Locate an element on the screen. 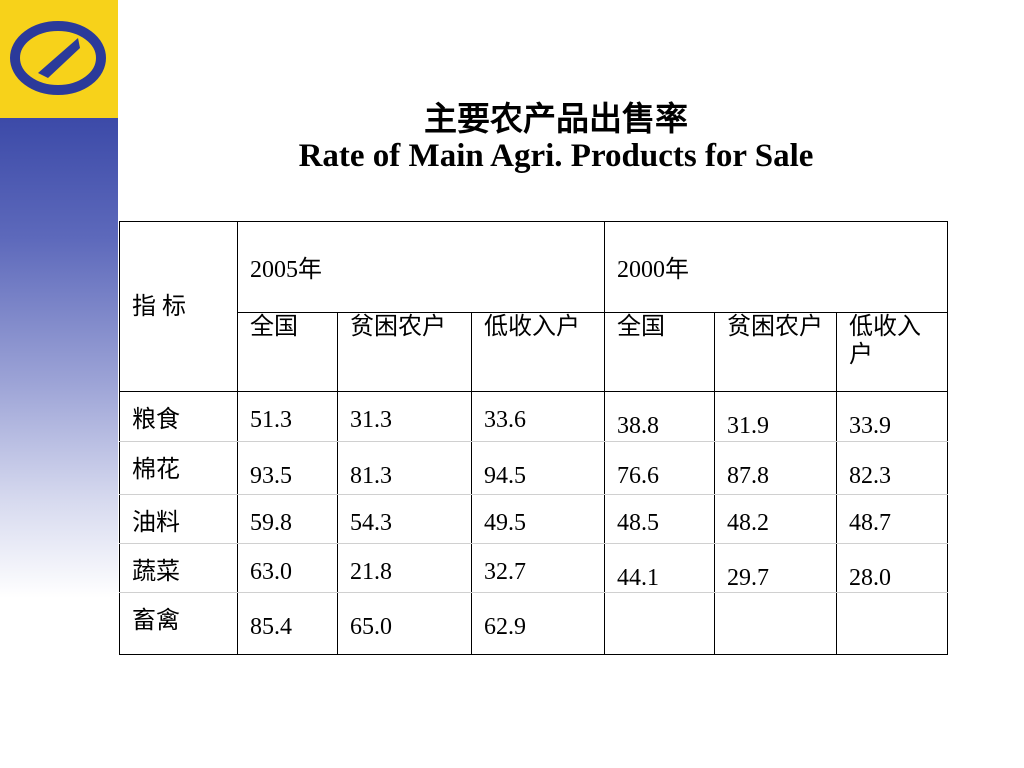 Image resolution: width=1024 pixels, height=768 pixels. table-cell: 21.8 is located at coordinates (404, 568).